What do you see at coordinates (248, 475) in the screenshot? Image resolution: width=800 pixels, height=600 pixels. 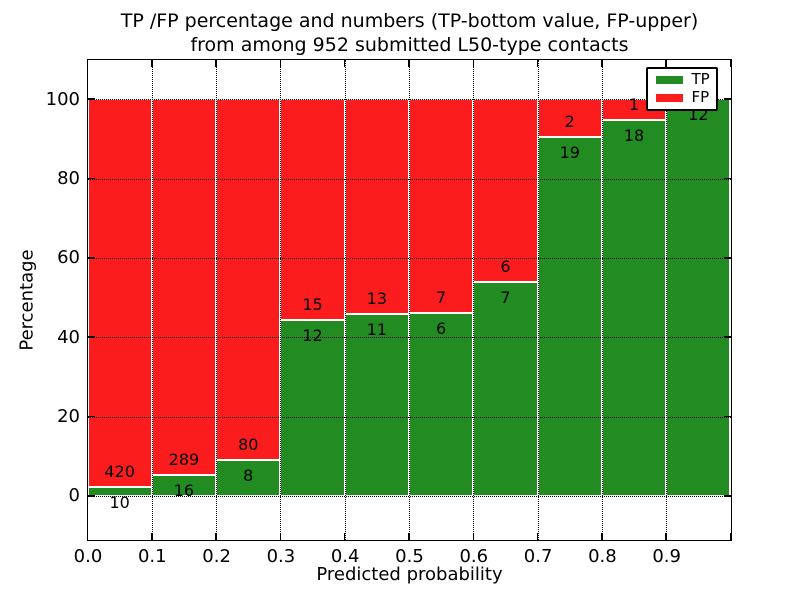 I see `tp-count-label: 8` at bounding box center [248, 475].